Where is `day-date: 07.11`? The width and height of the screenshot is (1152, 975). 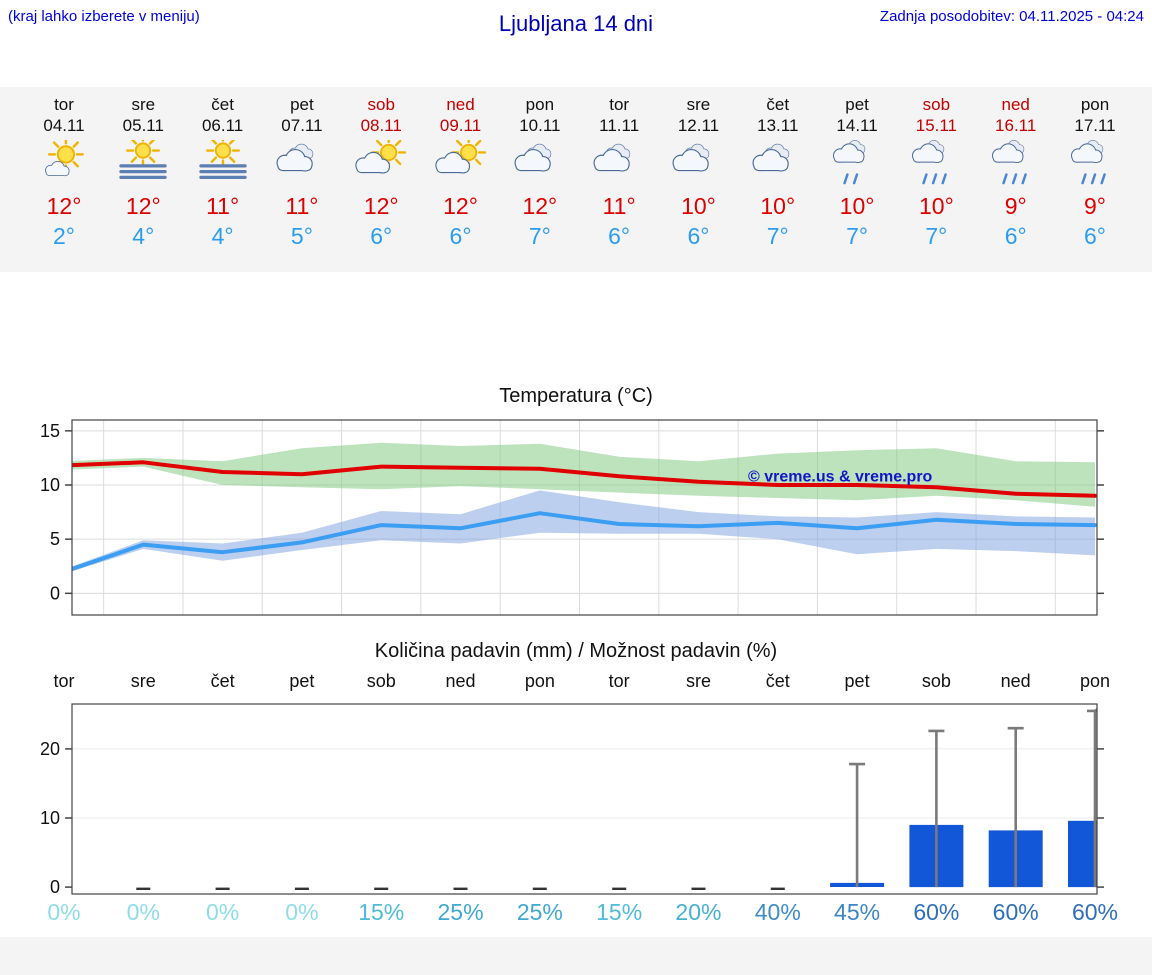 day-date: 07.11 is located at coordinates (302, 125).